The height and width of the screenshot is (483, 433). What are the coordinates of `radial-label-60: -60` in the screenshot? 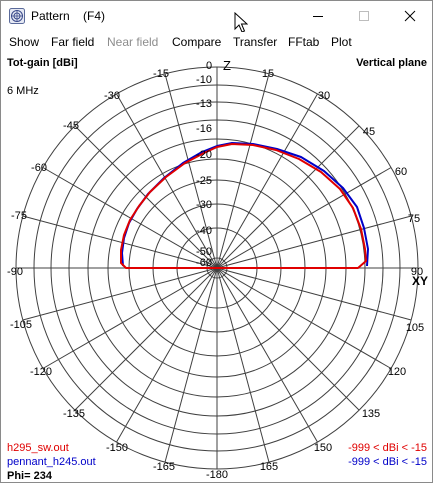 It's located at (204, 263).